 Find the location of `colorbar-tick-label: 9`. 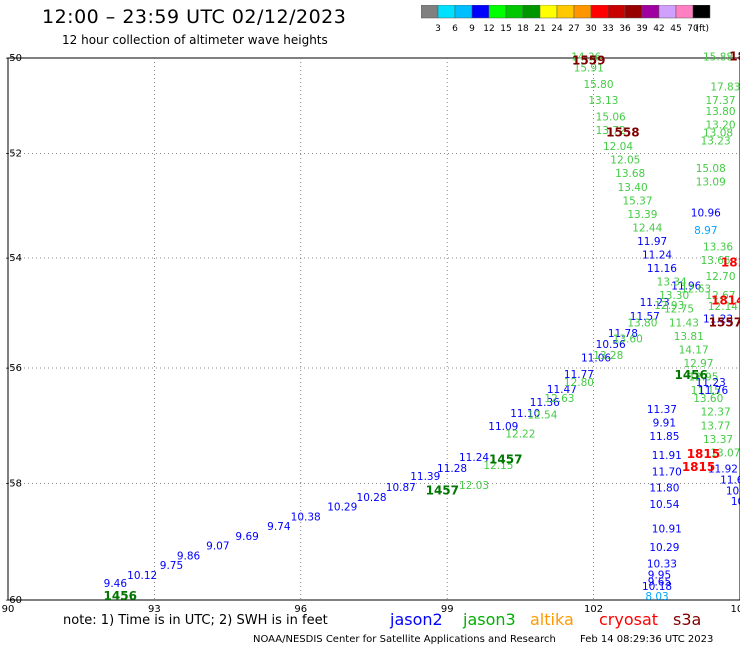

colorbar-tick-label: 9 is located at coordinates (472, 29).